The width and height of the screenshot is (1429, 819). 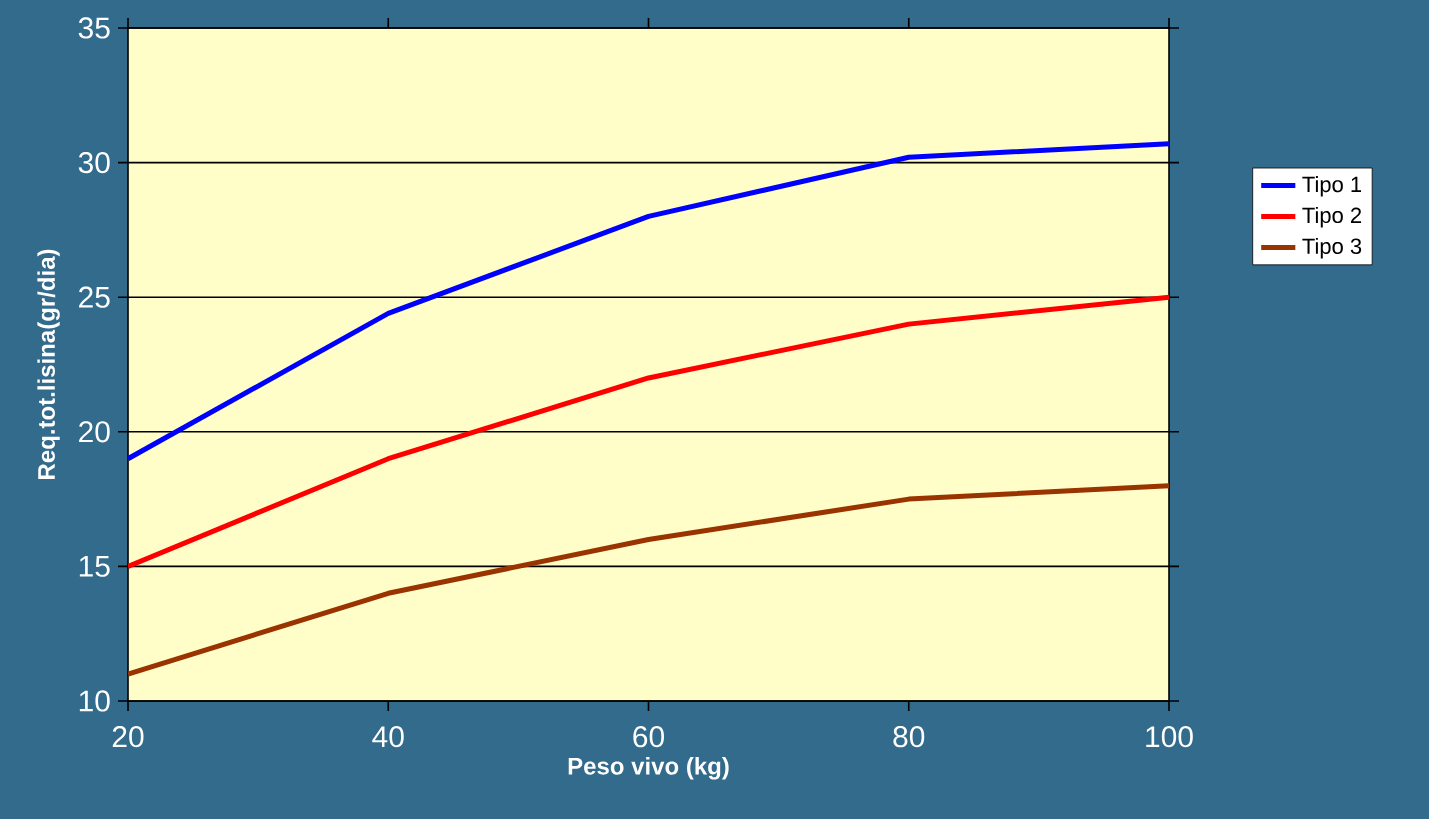 What do you see at coordinates (648, 768) in the screenshot?
I see `x-axis-title: Peso vivo (kg)` at bounding box center [648, 768].